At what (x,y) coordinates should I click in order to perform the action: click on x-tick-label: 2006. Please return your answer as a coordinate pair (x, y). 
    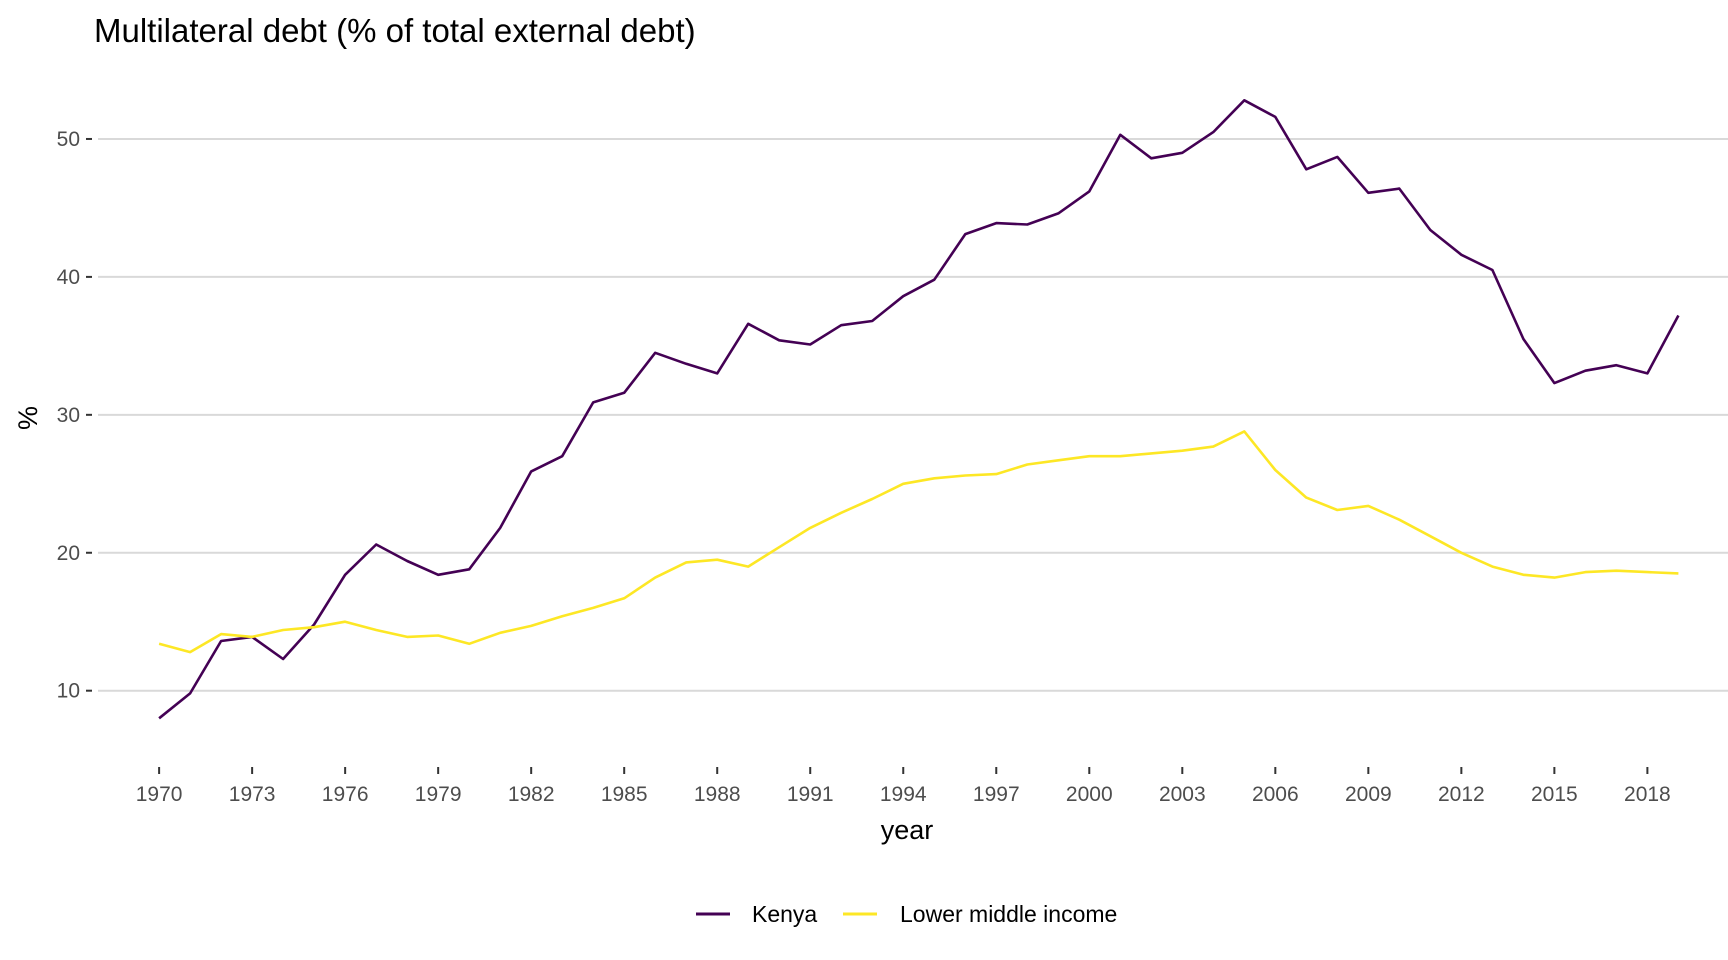
    Looking at the image, I should click on (1275, 794).